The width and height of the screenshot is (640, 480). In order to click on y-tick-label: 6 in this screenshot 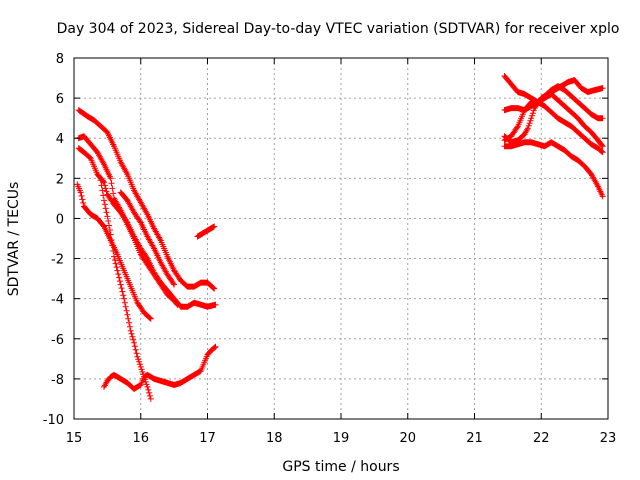, I will do `click(60, 99)`.